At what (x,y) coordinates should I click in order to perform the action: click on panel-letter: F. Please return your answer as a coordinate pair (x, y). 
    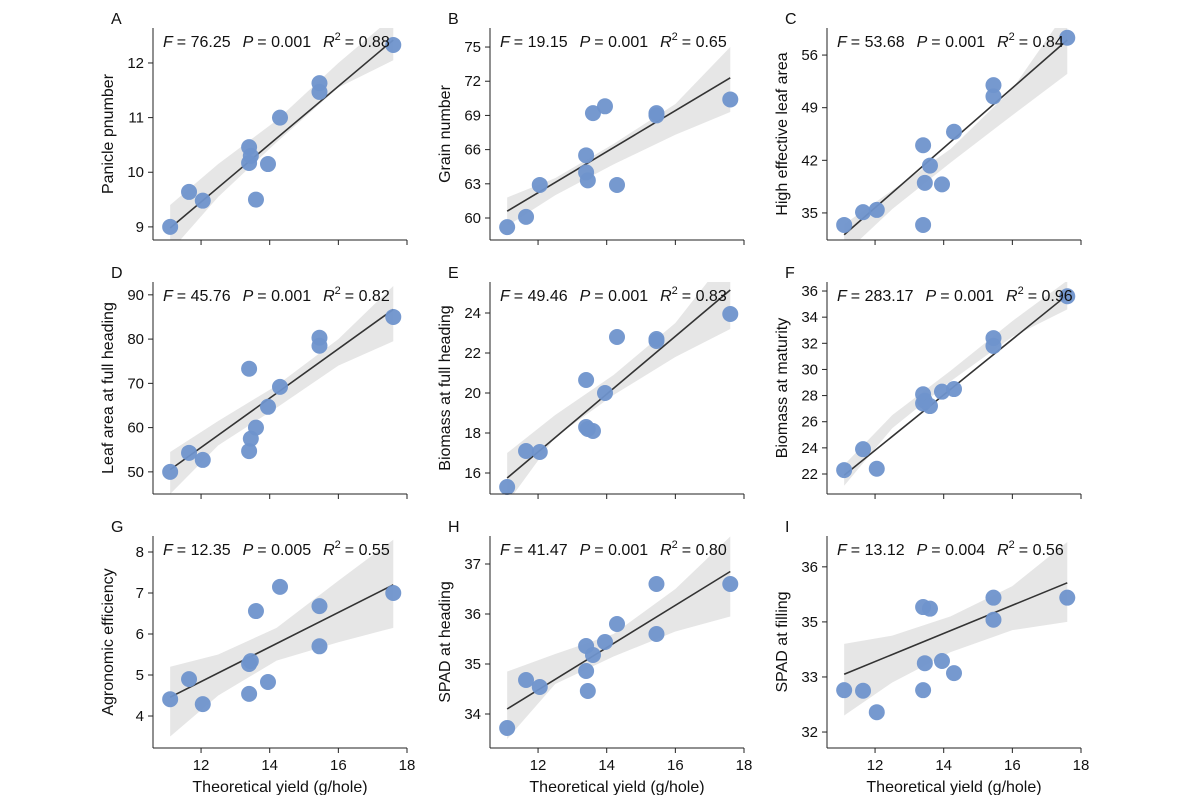
    Looking at the image, I should click on (790, 273).